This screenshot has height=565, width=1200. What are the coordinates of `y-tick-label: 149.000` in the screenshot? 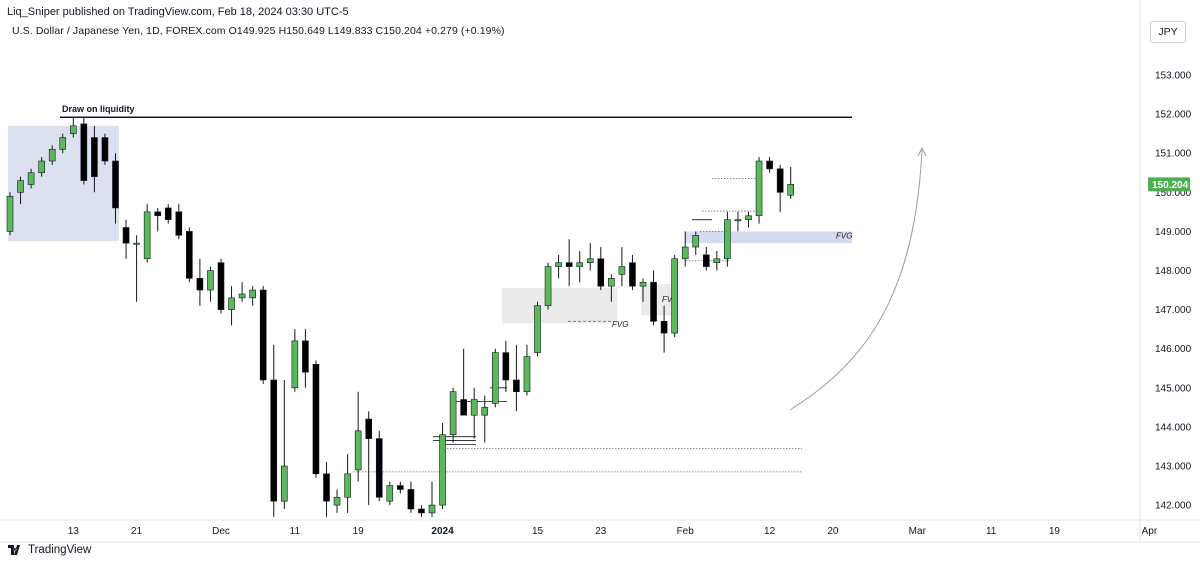 It's located at (1173, 232).